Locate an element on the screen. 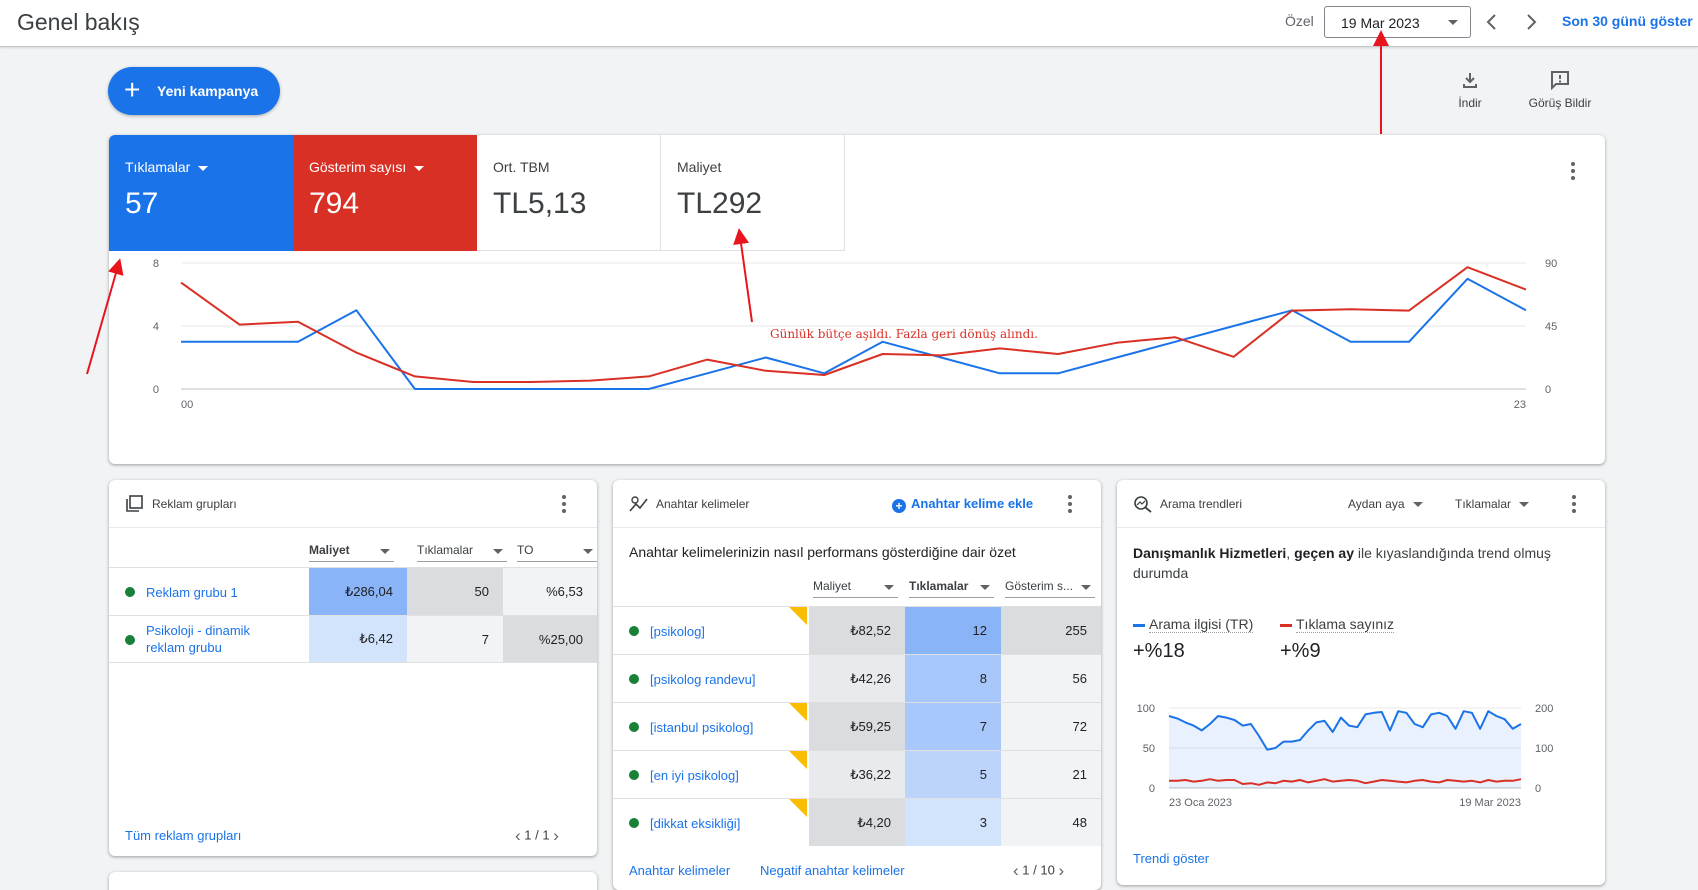 The width and height of the screenshot is (1698, 890). clicks-cell: 50 is located at coordinates (455, 591).